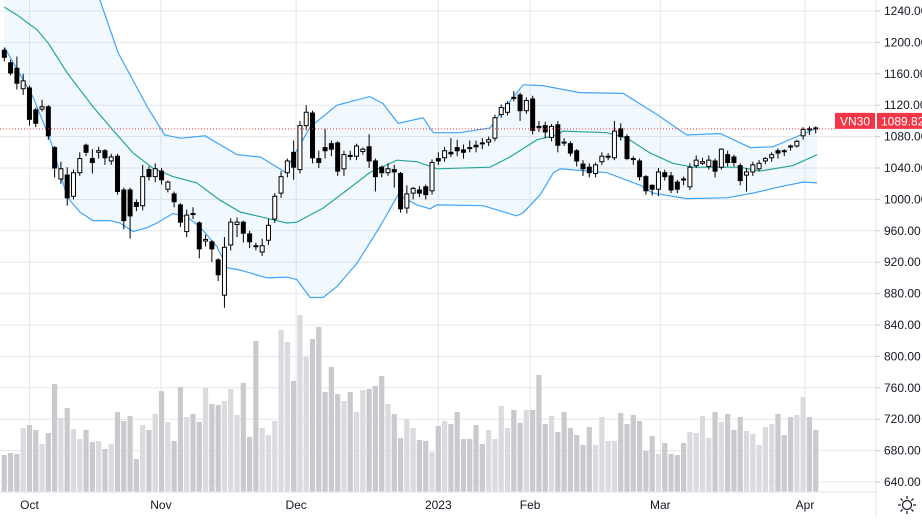  I want to click on settings-button, so click(907, 505).